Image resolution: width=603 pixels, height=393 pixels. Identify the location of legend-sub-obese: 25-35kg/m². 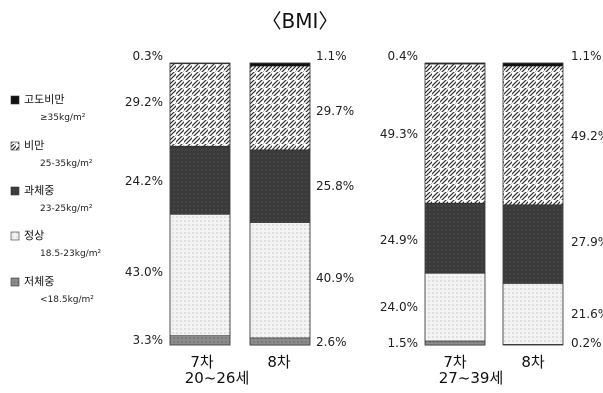
(66, 164).